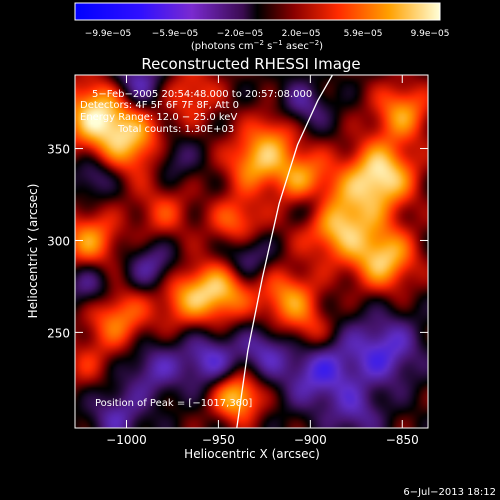 This screenshot has height=500, width=500. Describe the element at coordinates (159, 105) in the screenshot. I see `annotation-detectors: Detectors: 4F 5F 6F 7F 8F, Att 0` at that location.